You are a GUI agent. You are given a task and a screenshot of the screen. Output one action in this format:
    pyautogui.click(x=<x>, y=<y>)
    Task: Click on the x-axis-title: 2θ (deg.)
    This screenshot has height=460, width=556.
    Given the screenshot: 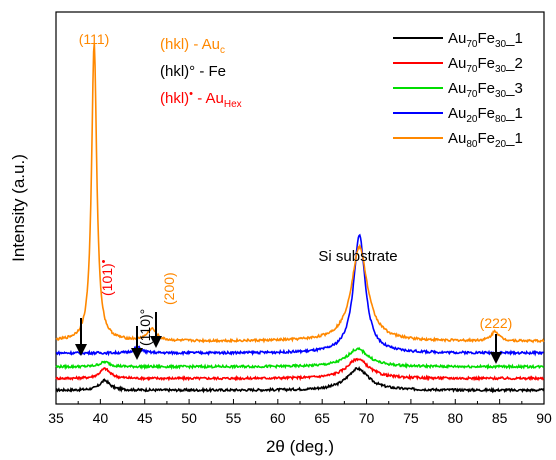 What is the action you would take?
    pyautogui.click(x=300, y=446)
    